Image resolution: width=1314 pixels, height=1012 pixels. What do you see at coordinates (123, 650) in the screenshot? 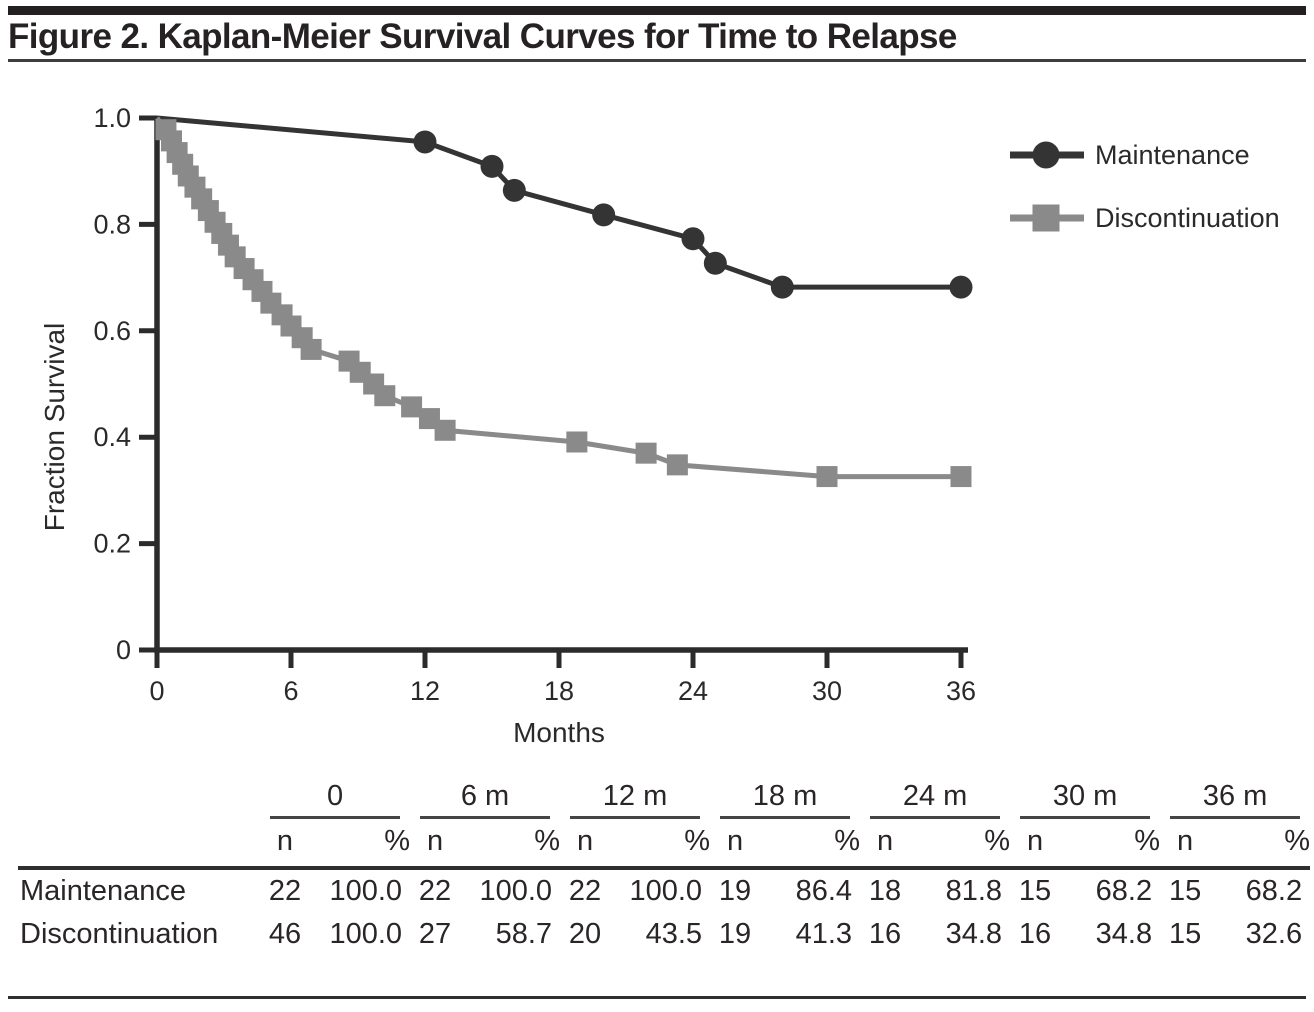
I see `y-tick-label: 0` at bounding box center [123, 650].